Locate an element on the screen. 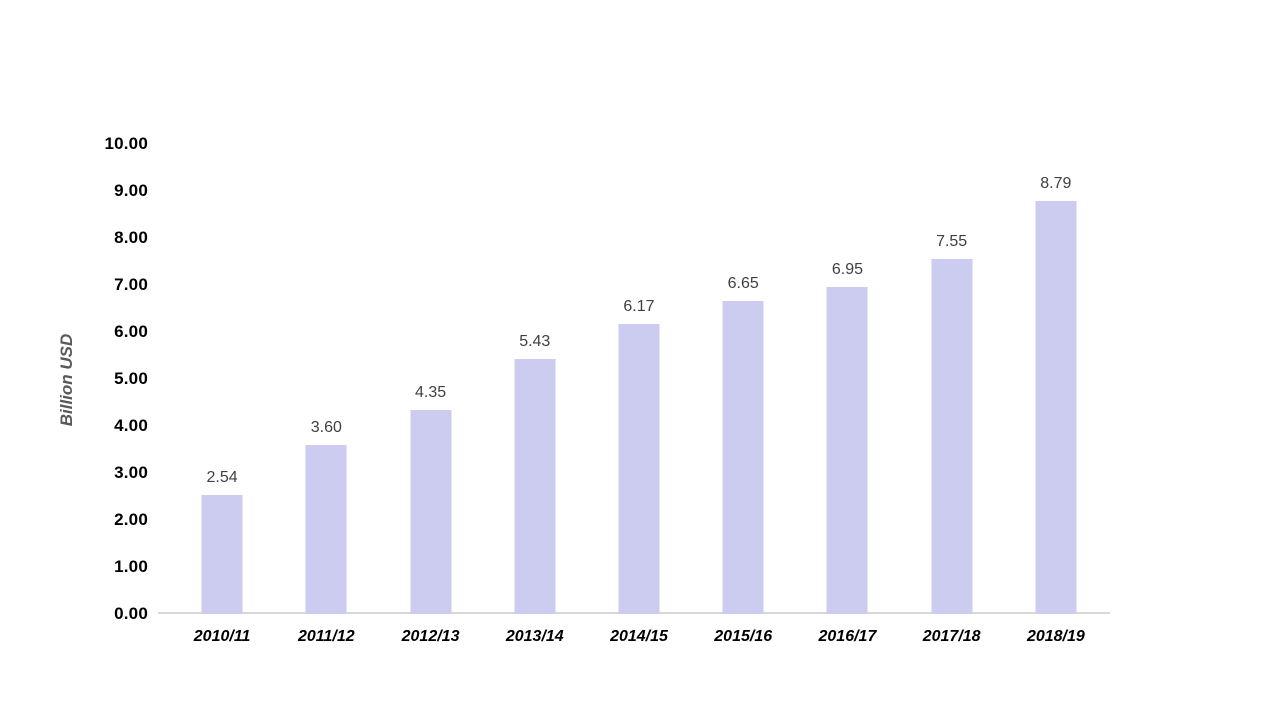  y-axis-tick-label: 10.00 is located at coordinates (126, 143).